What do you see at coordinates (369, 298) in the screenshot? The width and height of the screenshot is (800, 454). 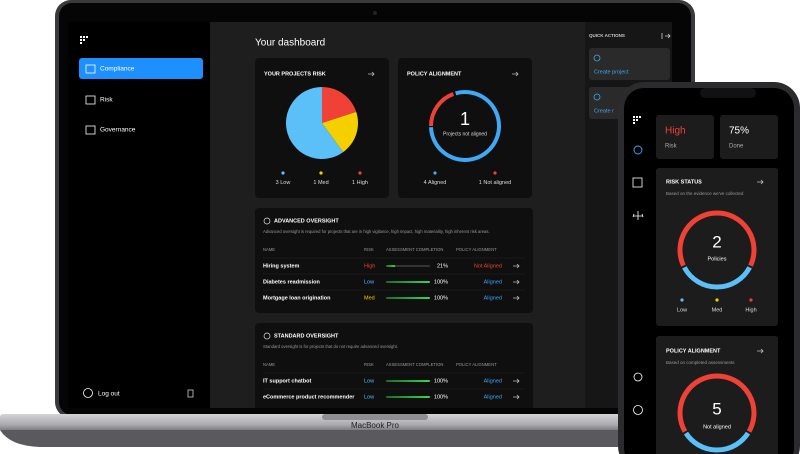 I see `risk-level: Med` at bounding box center [369, 298].